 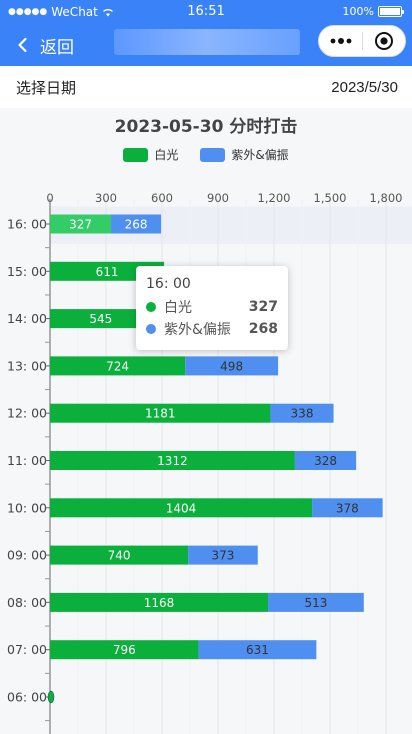 I want to click on tooltip-series-value: 268, so click(x=263, y=329).